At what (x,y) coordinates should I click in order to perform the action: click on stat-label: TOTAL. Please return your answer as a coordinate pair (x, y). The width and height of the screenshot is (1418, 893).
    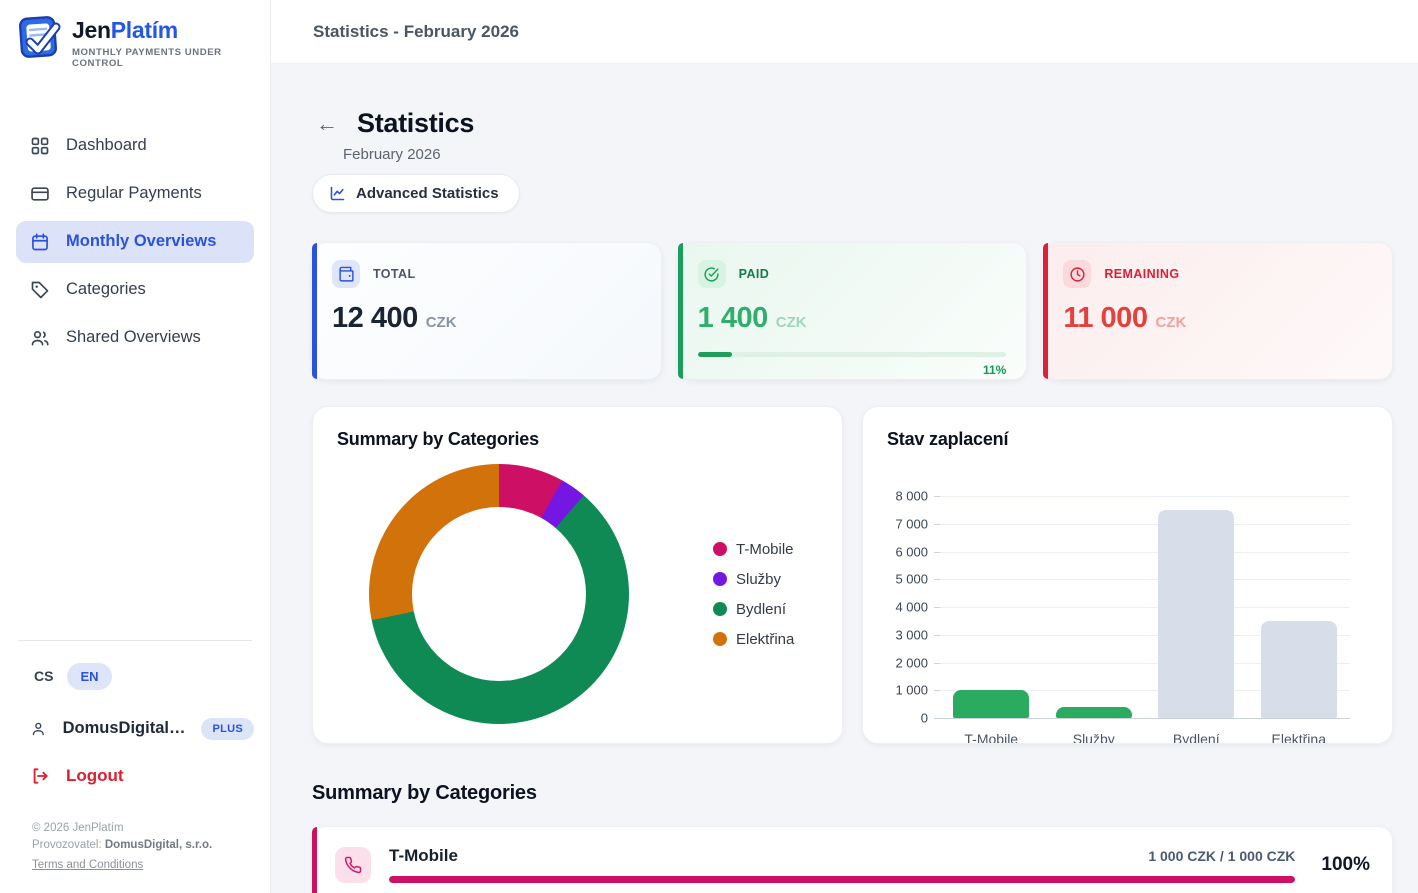
    Looking at the image, I should click on (394, 274).